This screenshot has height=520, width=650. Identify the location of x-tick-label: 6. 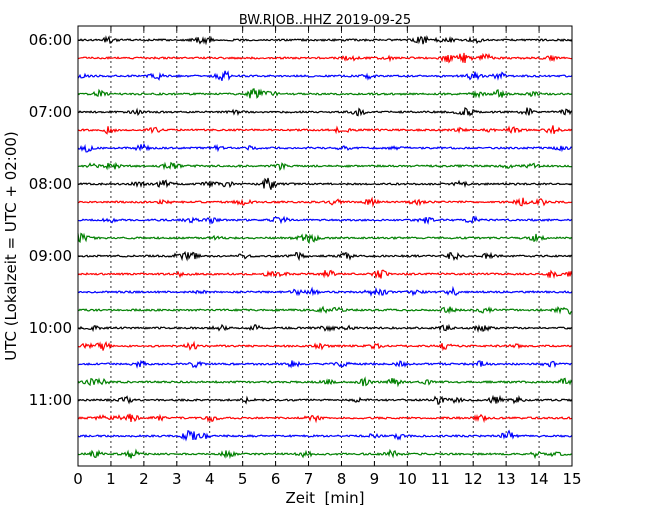
(276, 479).